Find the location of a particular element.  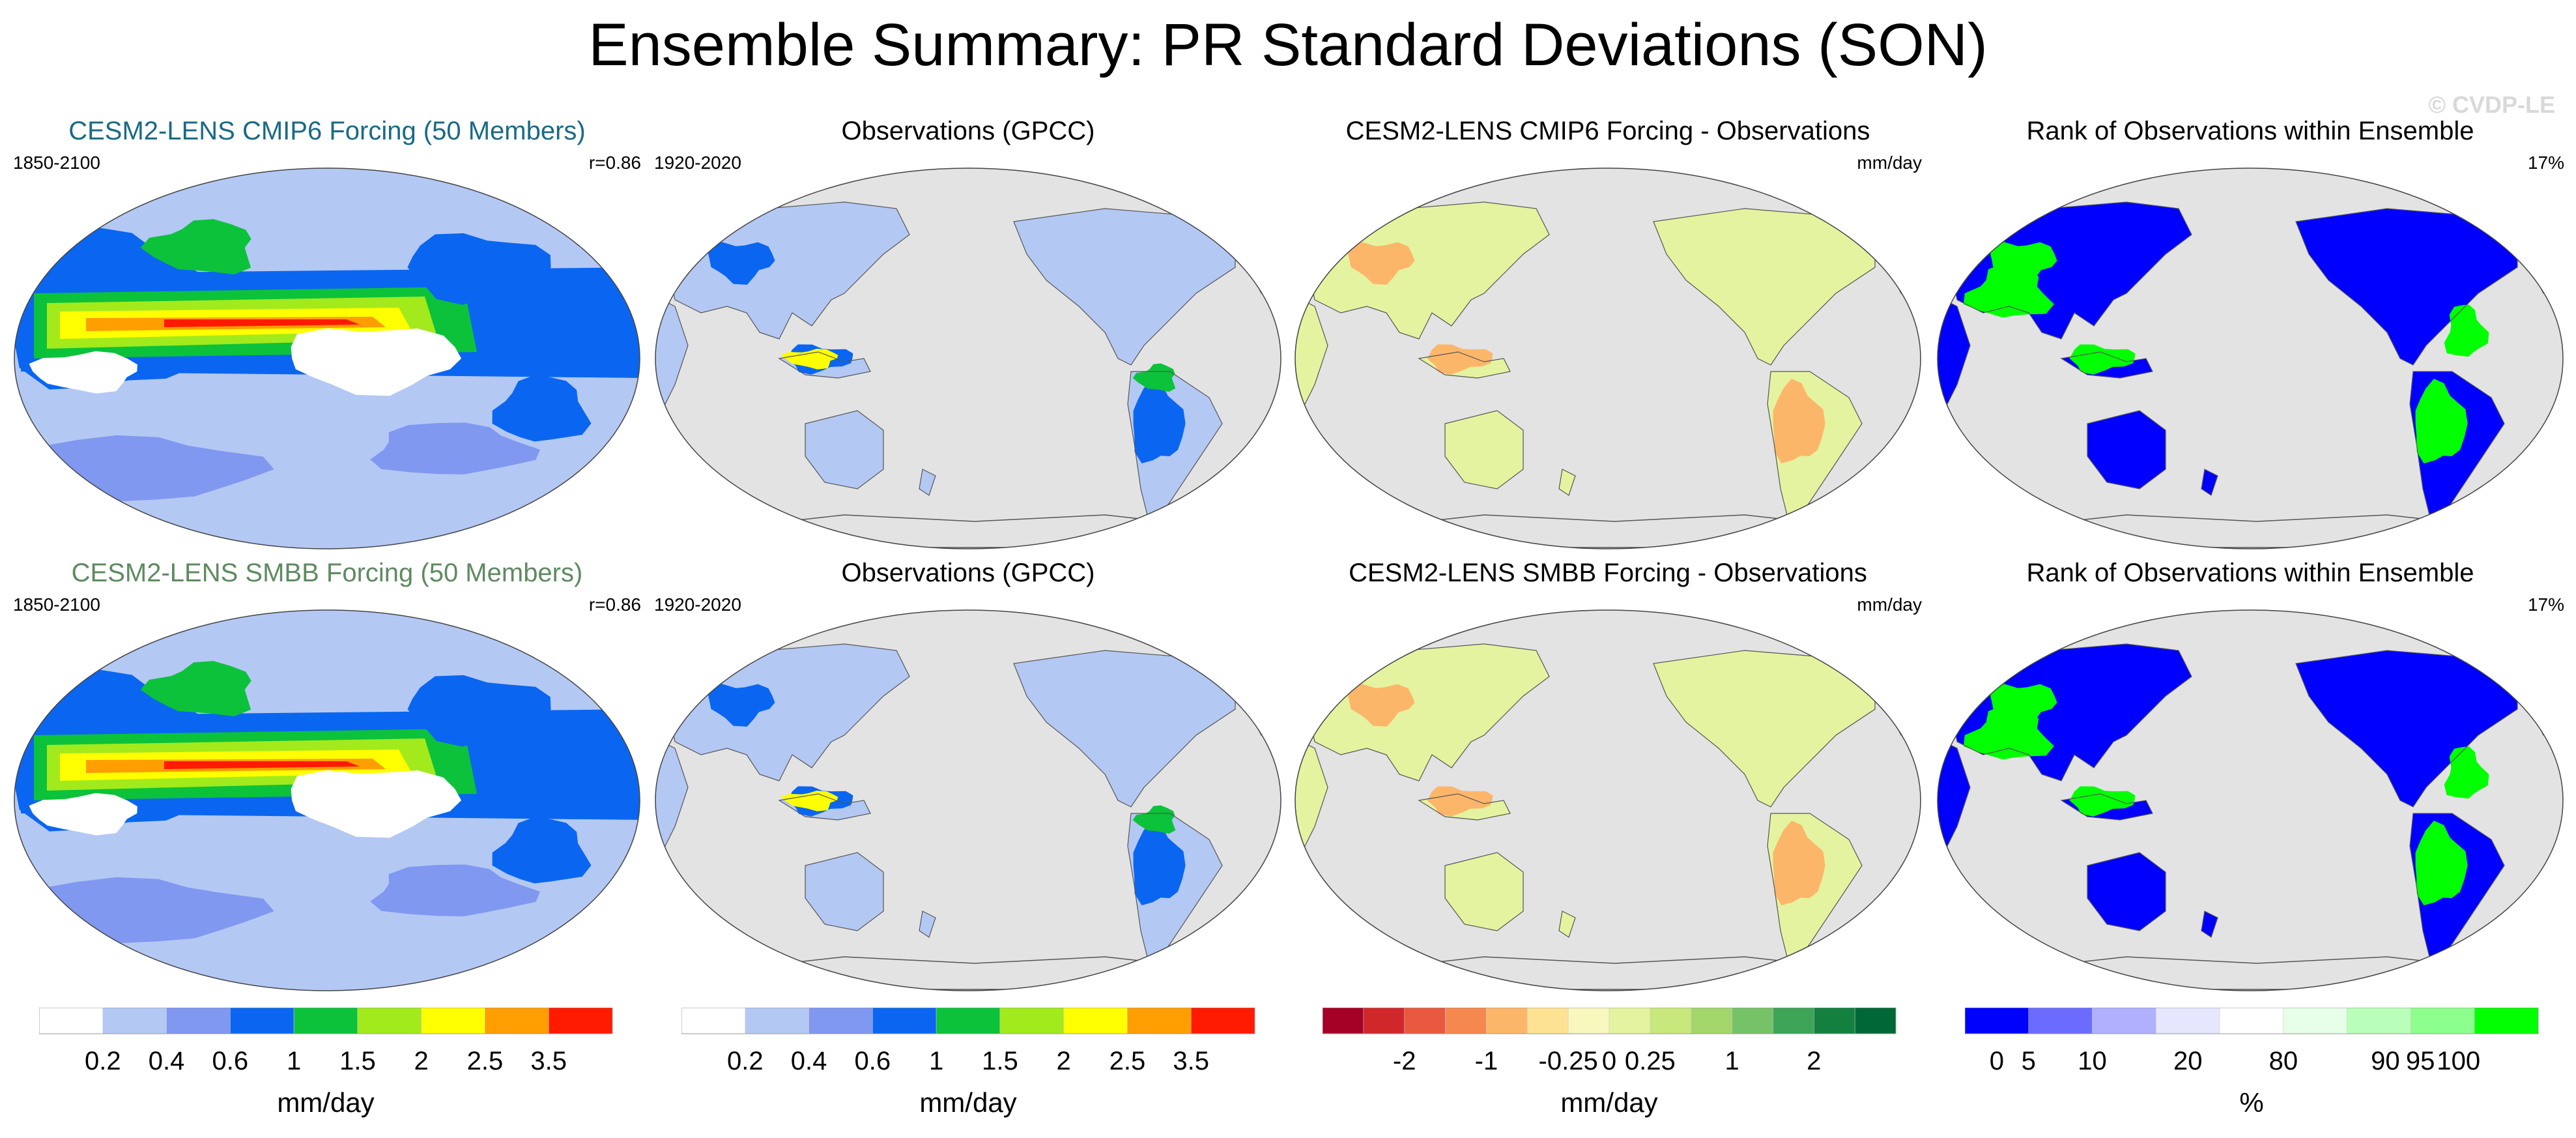

watermark: © CVDP-LE is located at coordinates (2491, 104).